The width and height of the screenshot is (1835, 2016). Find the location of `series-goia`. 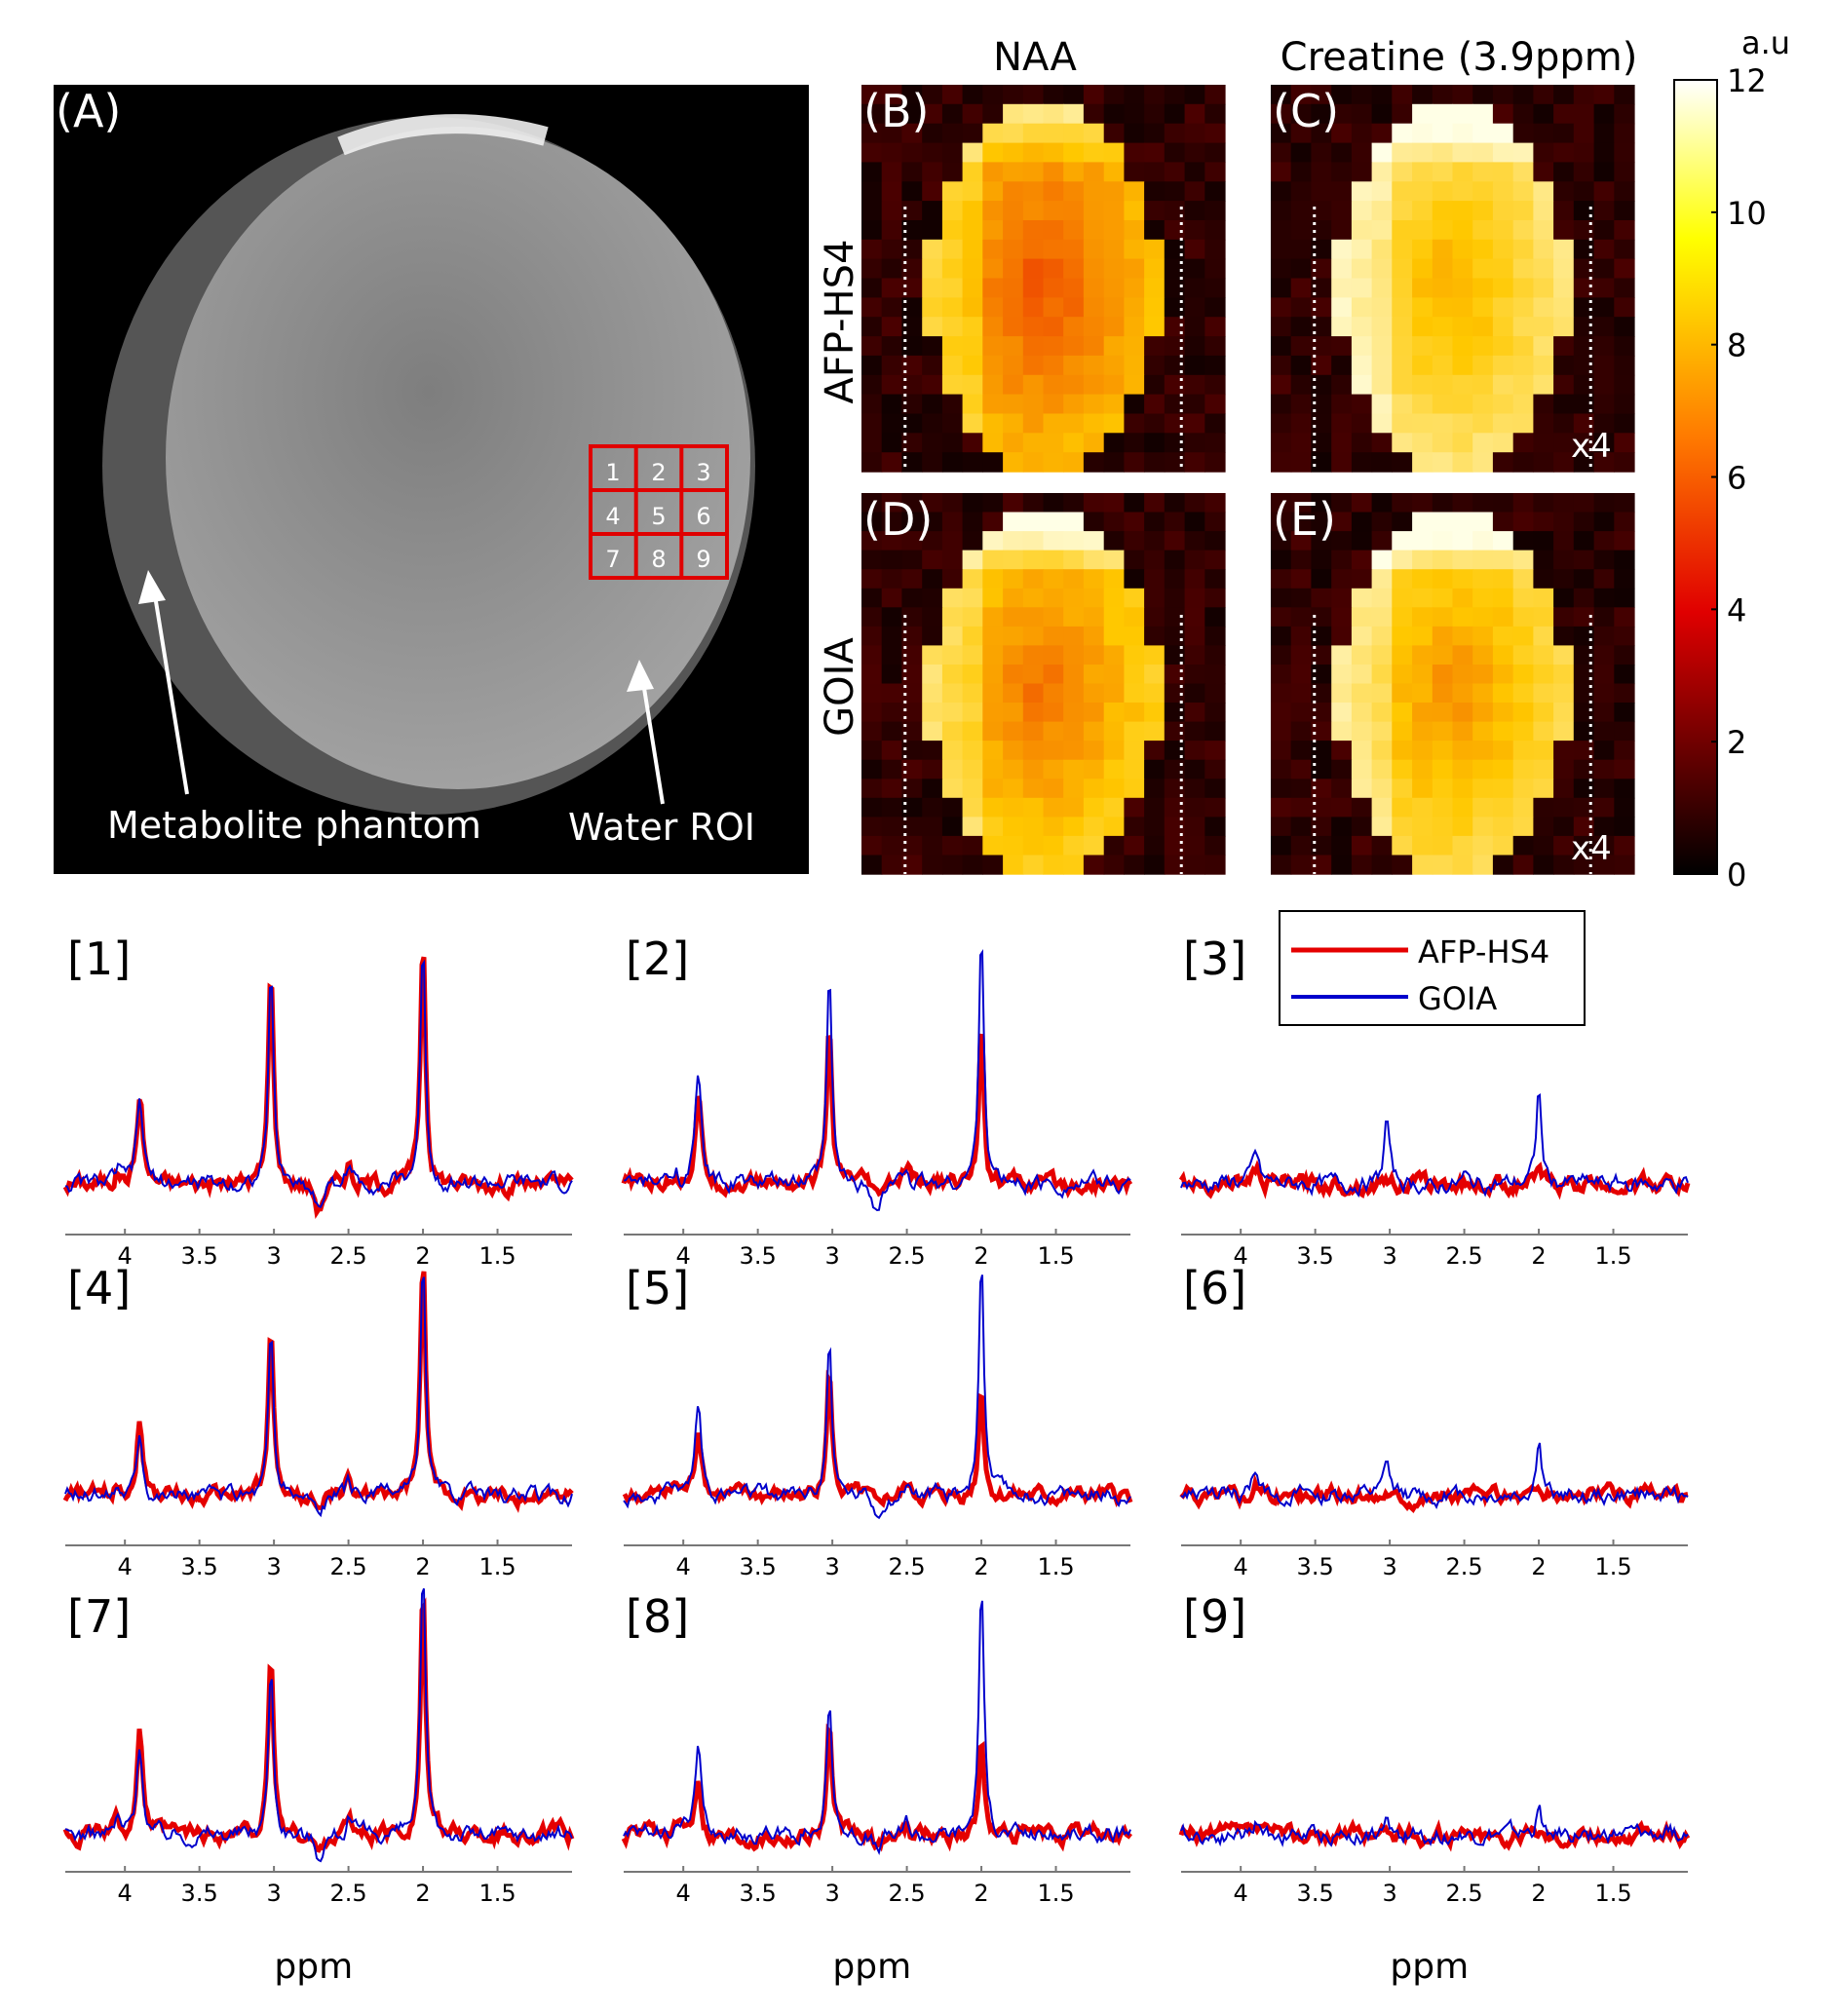

series-goia is located at coordinates (318, 1725).